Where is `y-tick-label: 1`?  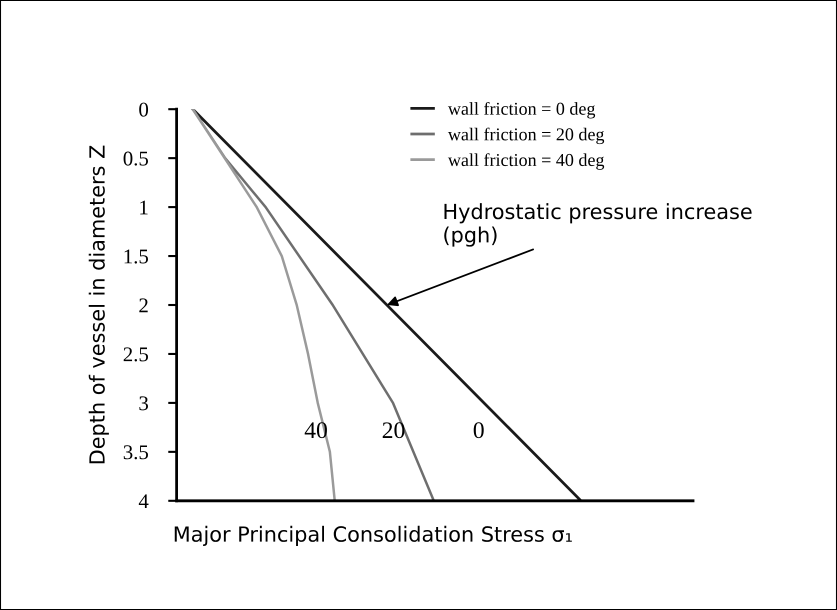 y-tick-label: 1 is located at coordinates (144, 207).